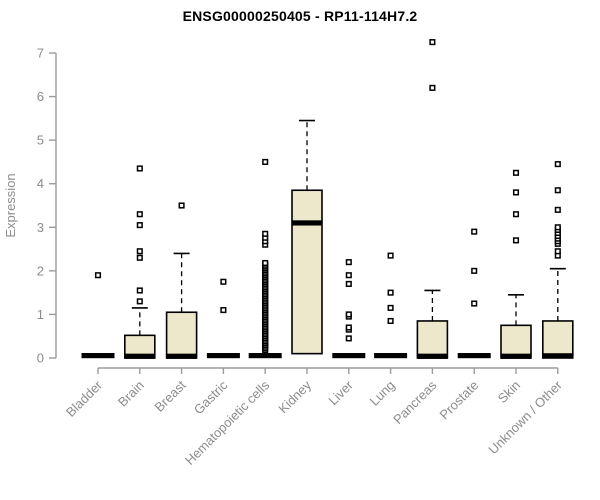 This screenshot has height=500, width=600. Describe the element at coordinates (84, 398) in the screenshot. I see `x-tick-label-bladder: Bladder` at that location.